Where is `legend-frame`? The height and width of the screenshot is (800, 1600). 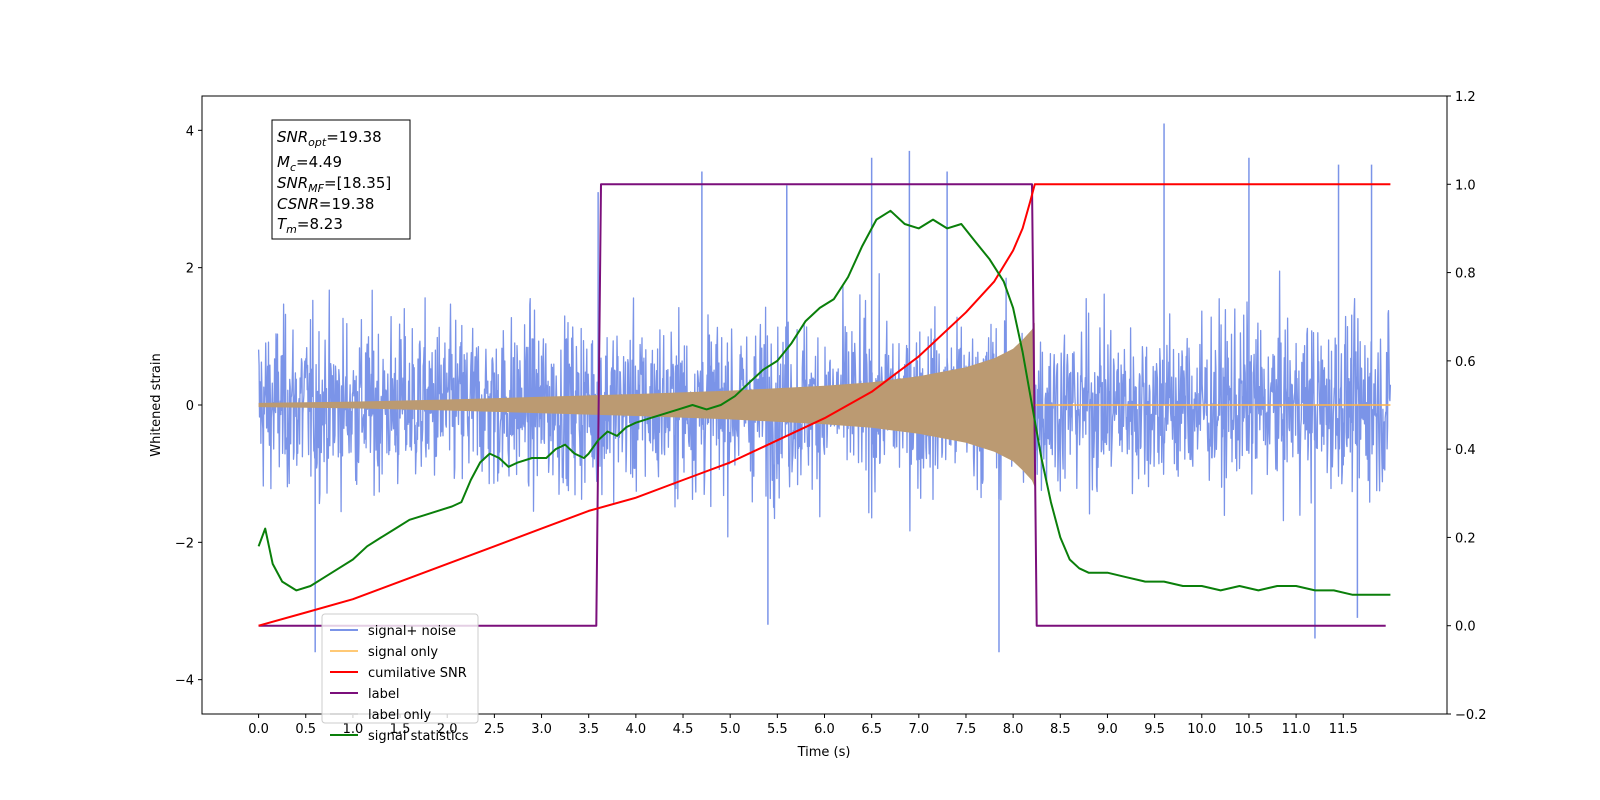
legend-frame is located at coordinates (400, 668).